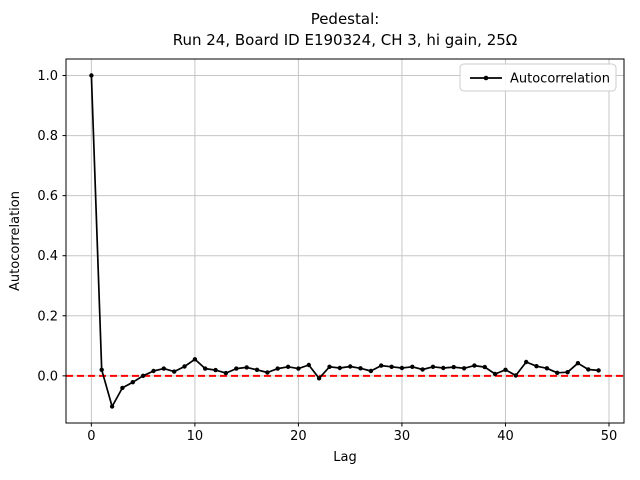 Image resolution: width=640 pixels, height=480 pixels. Describe the element at coordinates (344, 457) in the screenshot. I see `x-axis-label: Lag` at that location.